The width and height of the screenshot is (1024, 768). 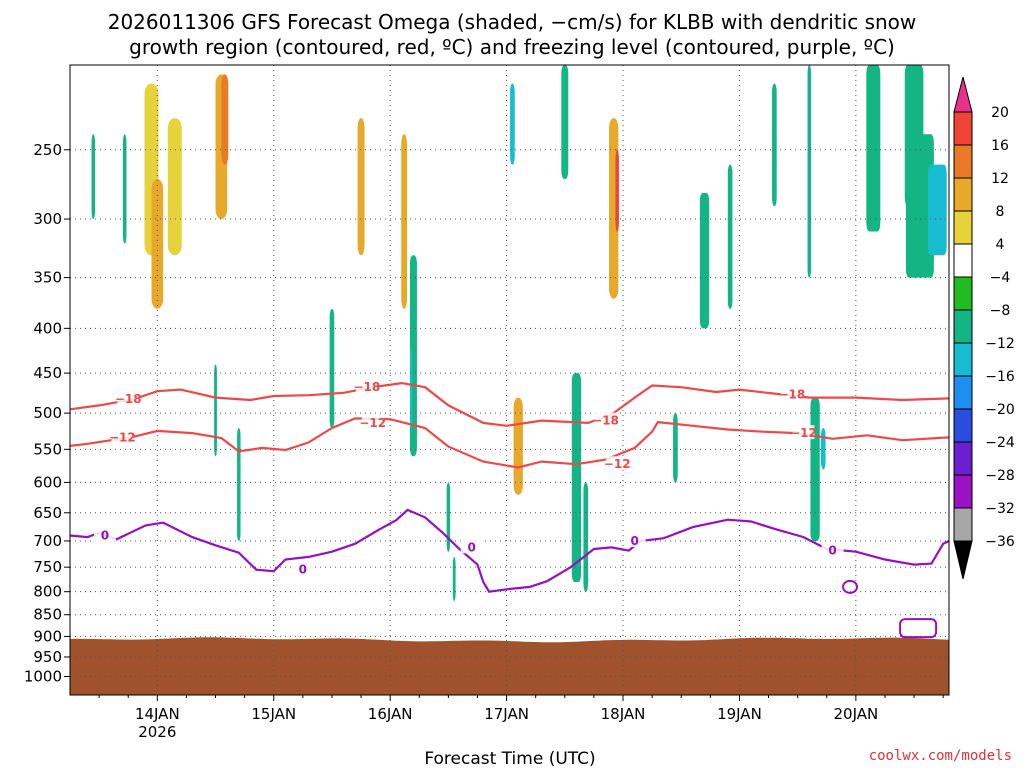 What do you see at coordinates (273, 714) in the screenshot?
I see `x-tick-label-15: 15JAN` at bounding box center [273, 714].